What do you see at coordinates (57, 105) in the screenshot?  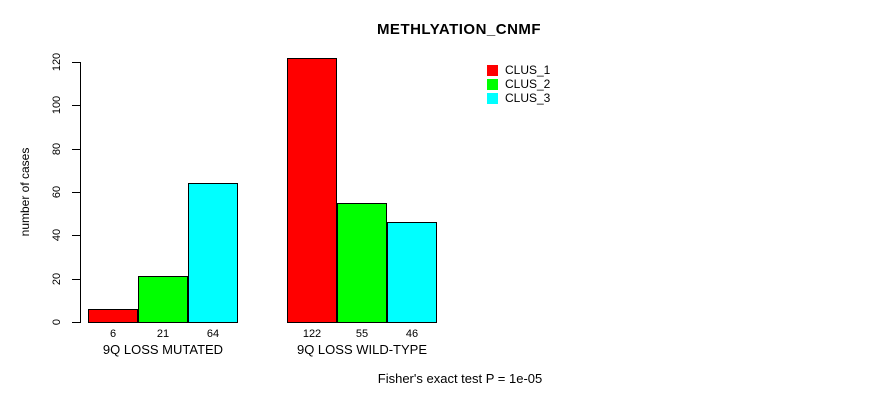 I see `y-tick-label: 100` at bounding box center [57, 105].